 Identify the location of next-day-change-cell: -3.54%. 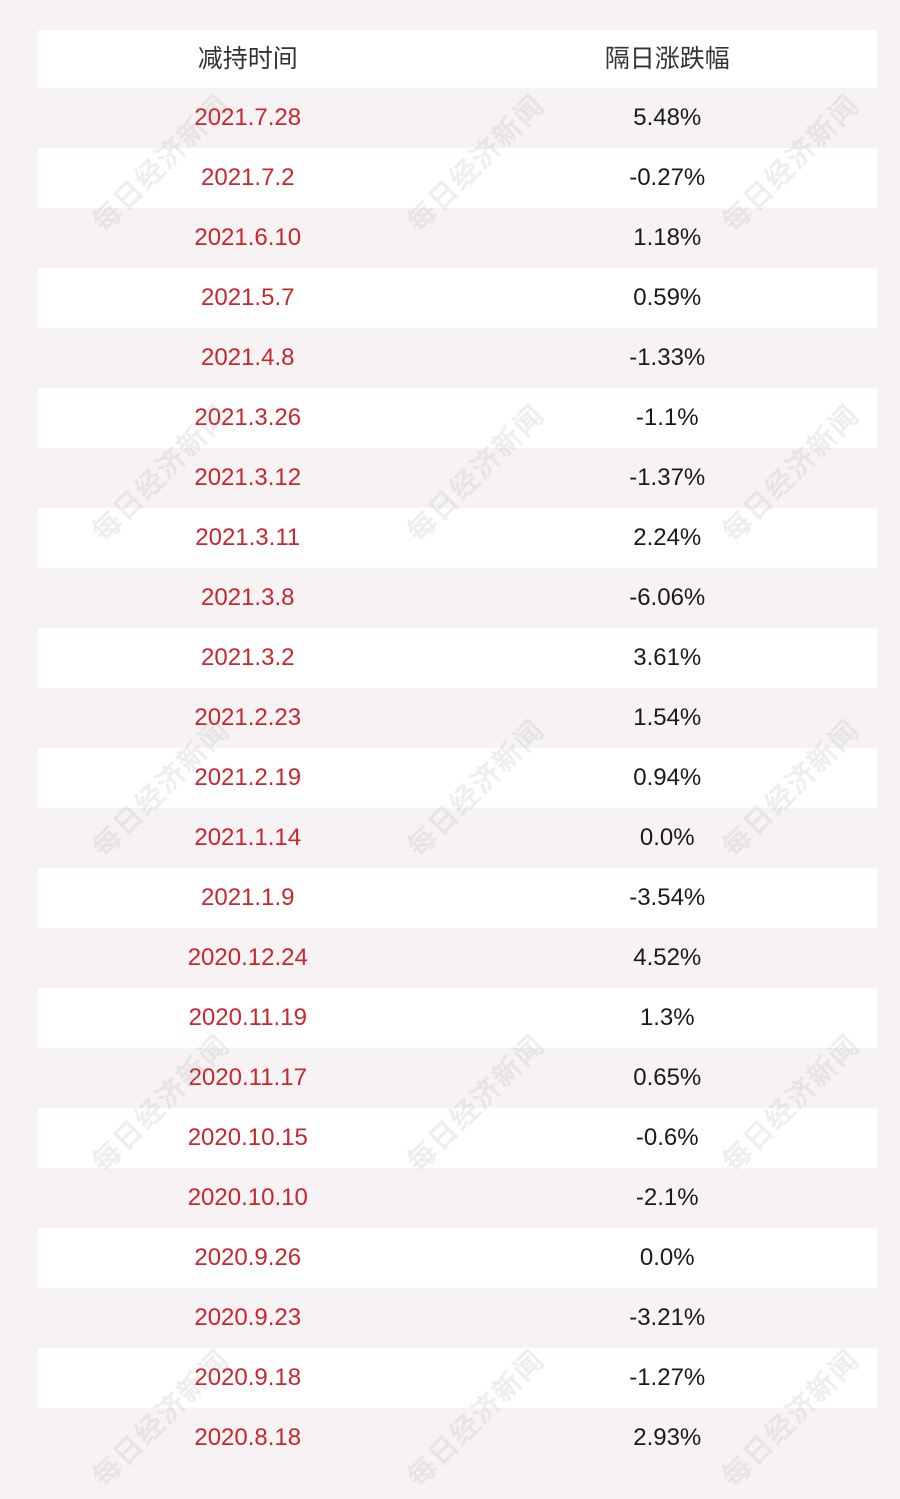
(667, 897).